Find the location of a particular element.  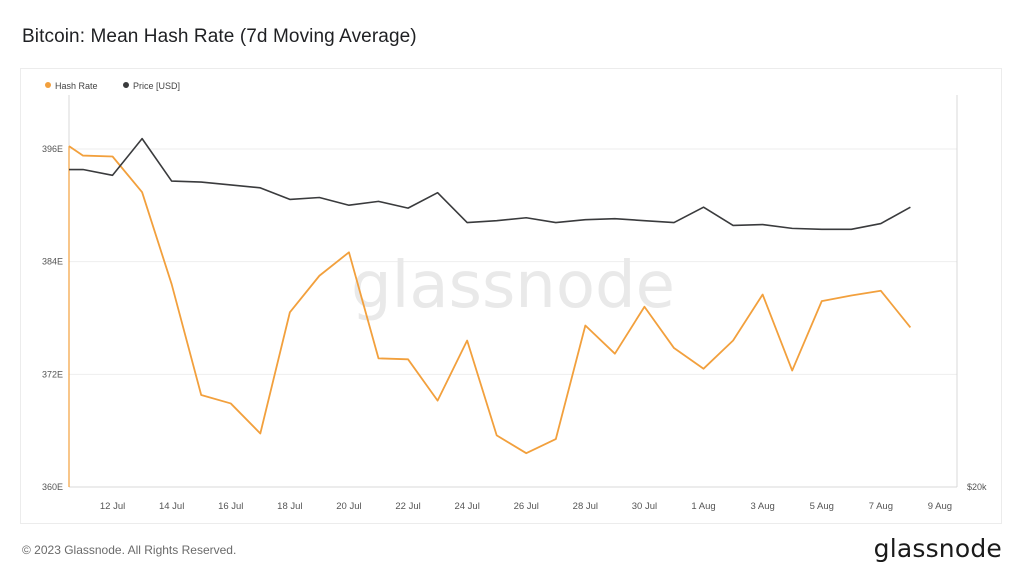

x-tick-label: 24 Jul is located at coordinates (466, 506).